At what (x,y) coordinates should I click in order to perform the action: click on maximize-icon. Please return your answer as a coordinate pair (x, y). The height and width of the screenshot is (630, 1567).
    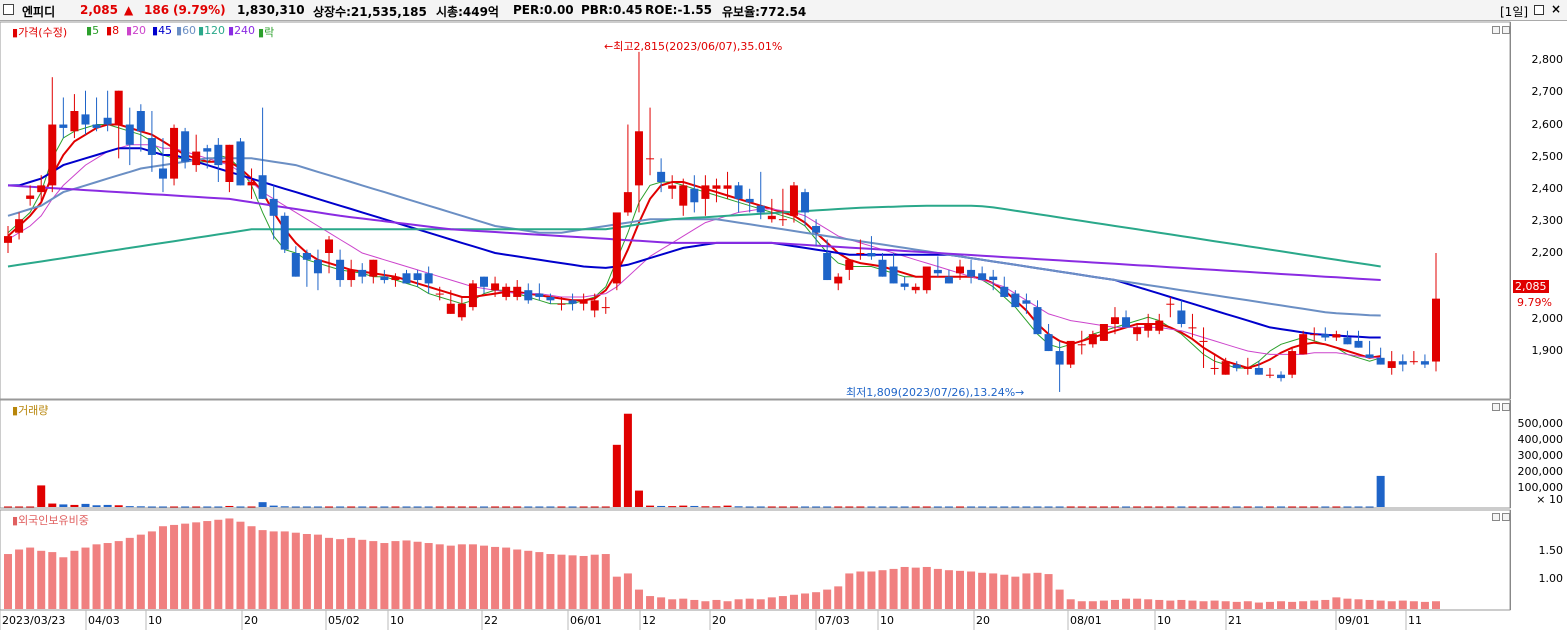
    Looking at the image, I should click on (1539, 10).